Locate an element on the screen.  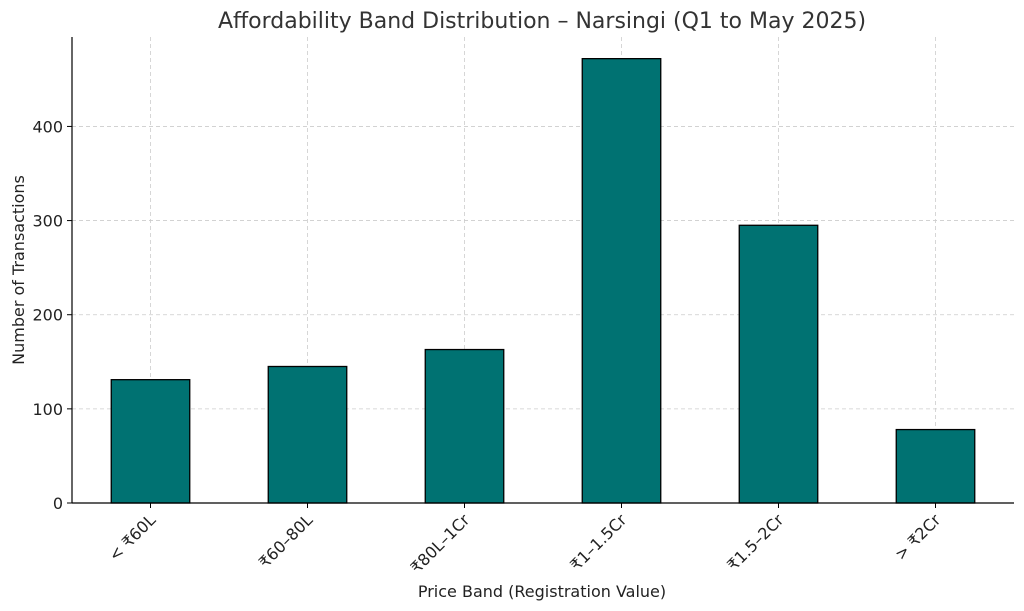
y-axis-ticks: 0 100 200 300 400 is located at coordinates (52, 315).